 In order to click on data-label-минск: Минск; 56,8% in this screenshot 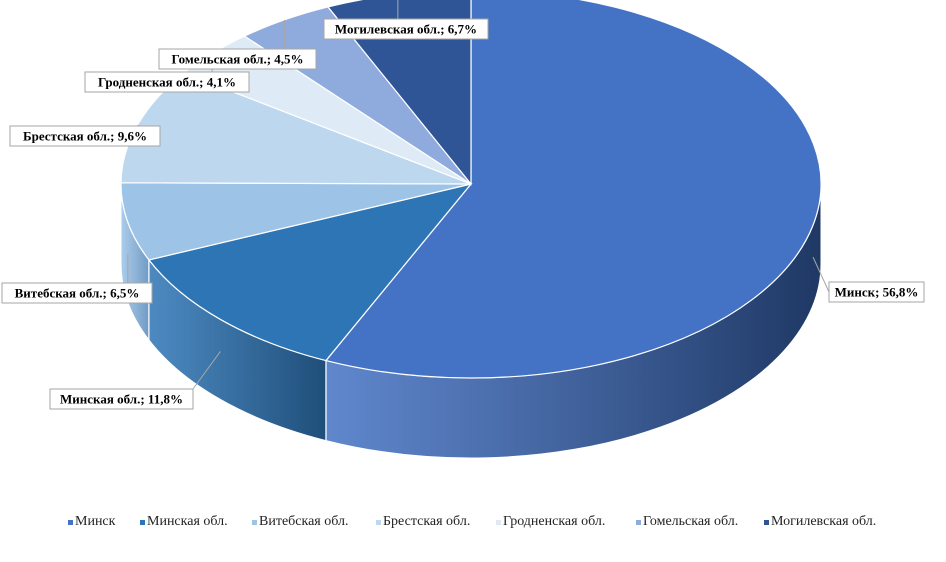, I will do `click(877, 292)`.